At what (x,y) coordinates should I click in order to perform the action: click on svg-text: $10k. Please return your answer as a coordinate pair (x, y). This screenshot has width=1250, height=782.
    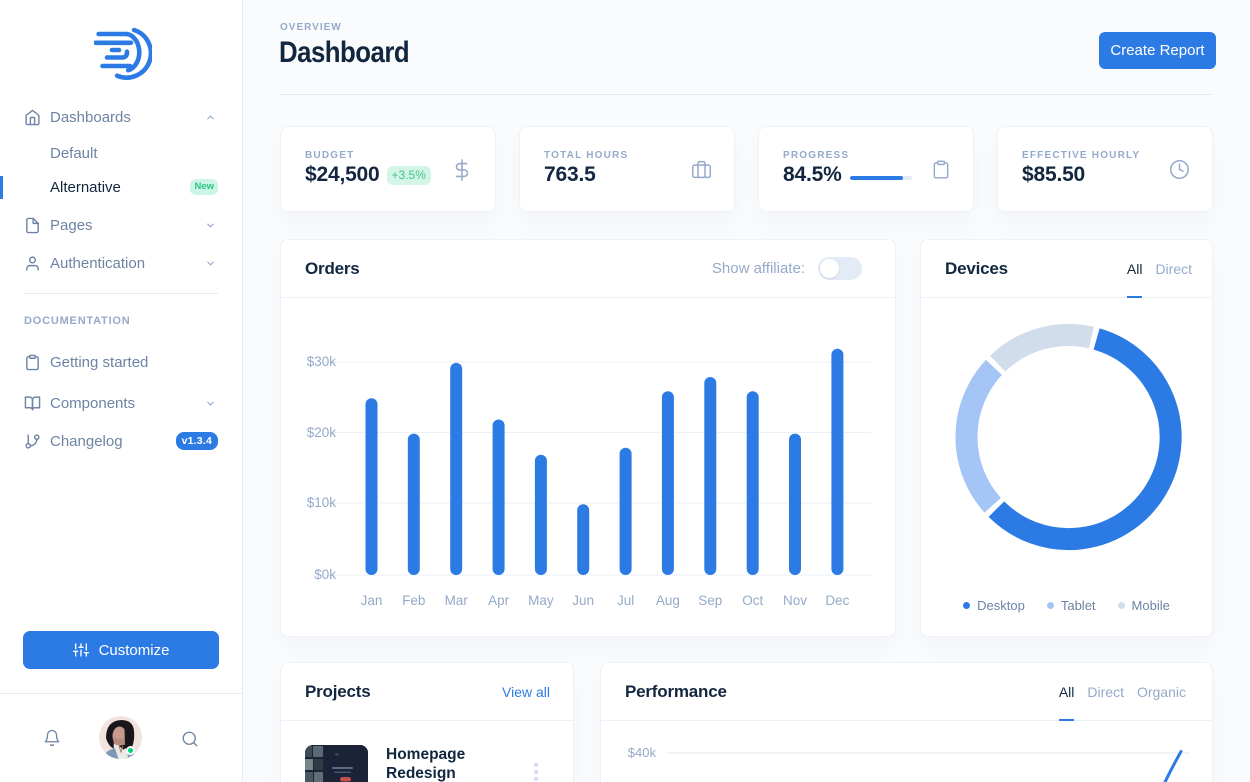
    Looking at the image, I should click on (322, 502).